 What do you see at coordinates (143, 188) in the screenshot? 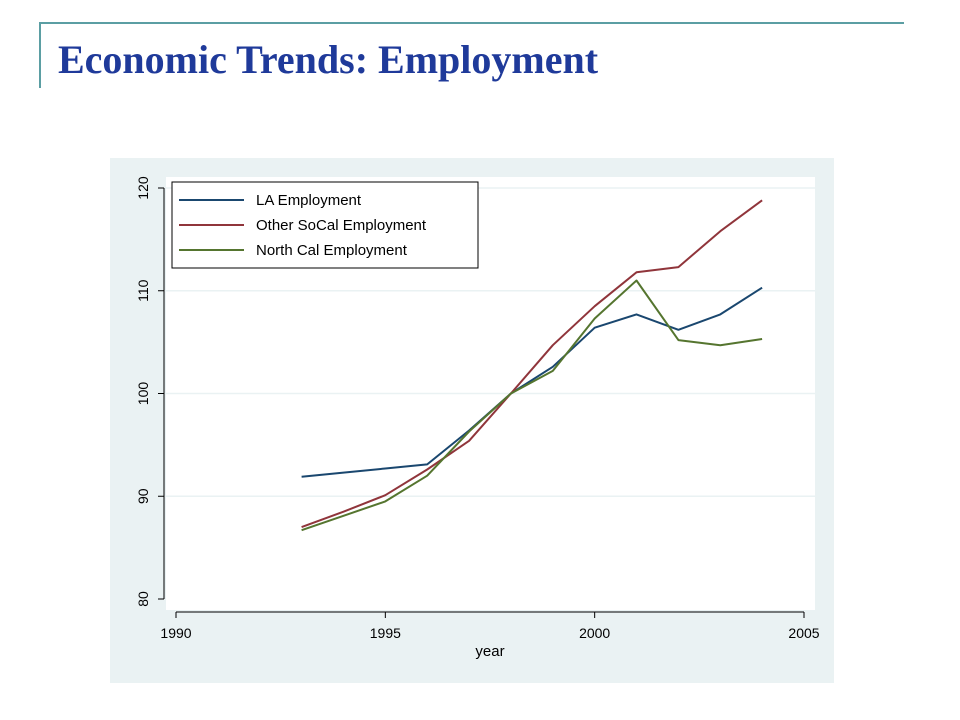
I see `y-tick-label: 120` at bounding box center [143, 188].